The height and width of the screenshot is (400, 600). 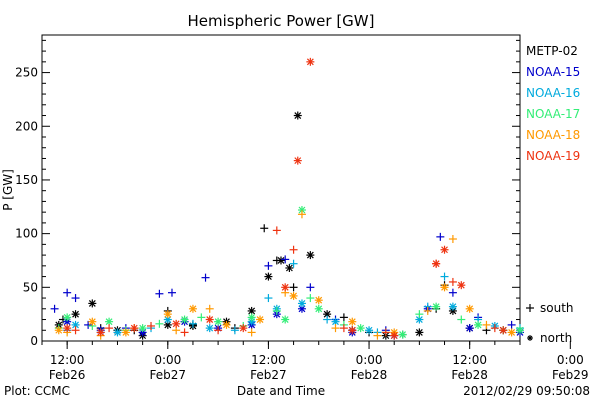 What do you see at coordinates (526, 391) in the screenshot?
I see `footer-timestamp: 2012/02/29 09:50:08` at bounding box center [526, 391].